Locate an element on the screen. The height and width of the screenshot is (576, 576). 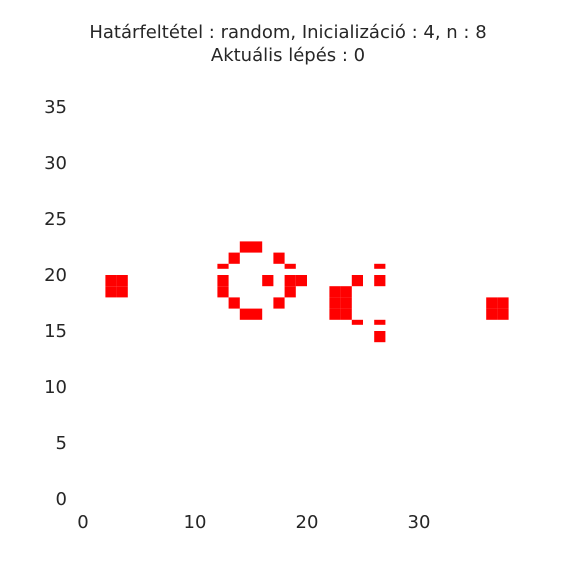
y-tick-label: 10 is located at coordinates (55, 387).